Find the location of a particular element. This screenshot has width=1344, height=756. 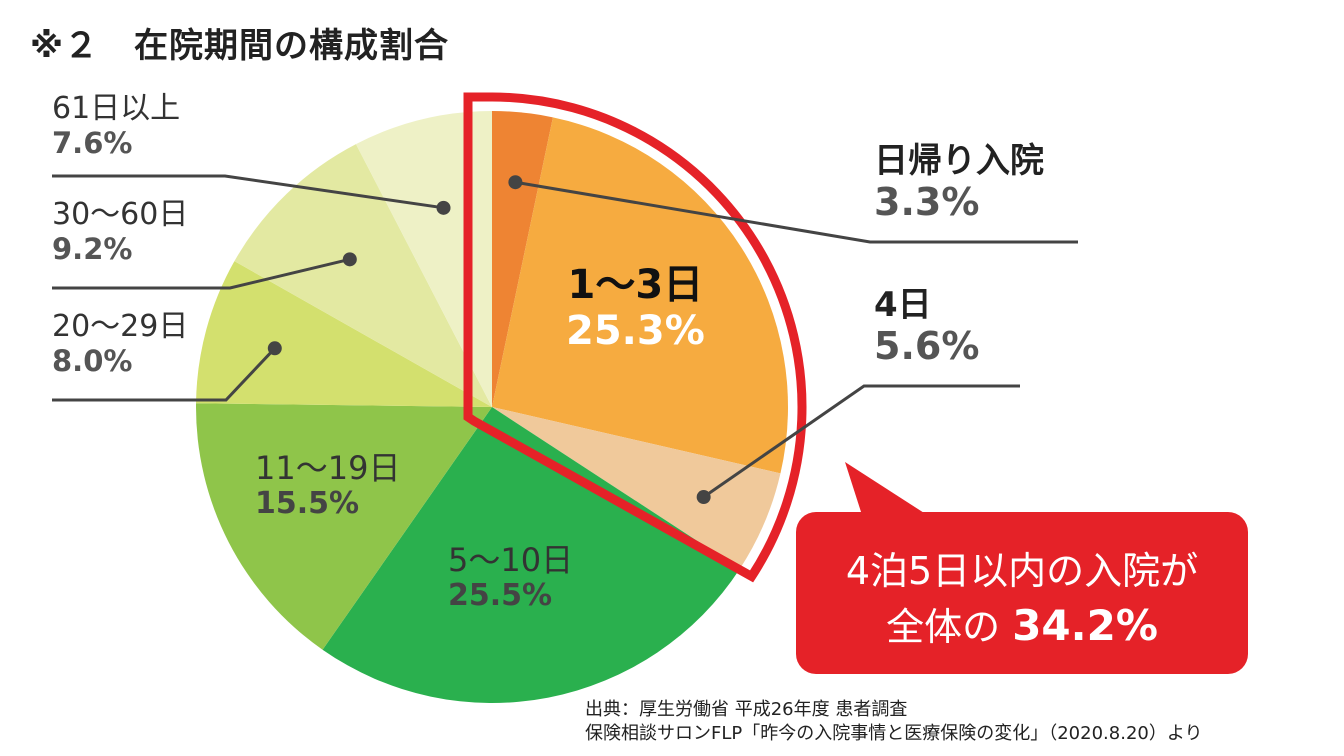

label-name: 30〜60日 is located at coordinates (120, 214).